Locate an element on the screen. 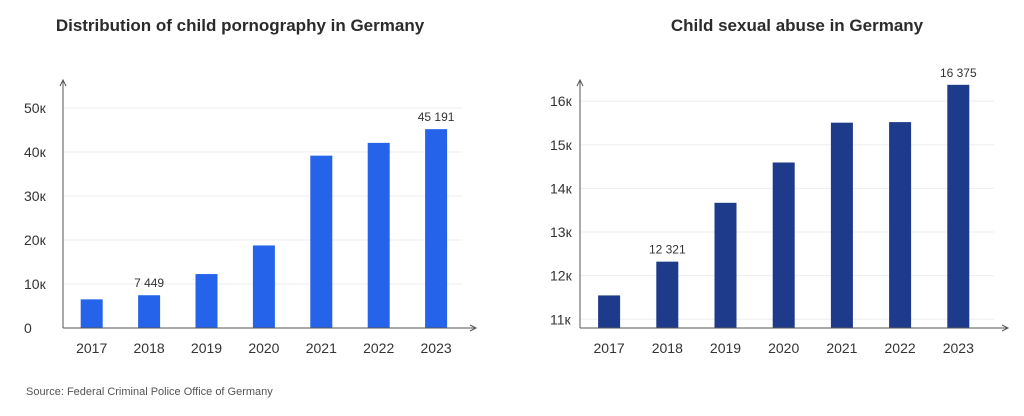 This screenshot has height=416, width=1024. data-label: 12 321 is located at coordinates (667, 250).